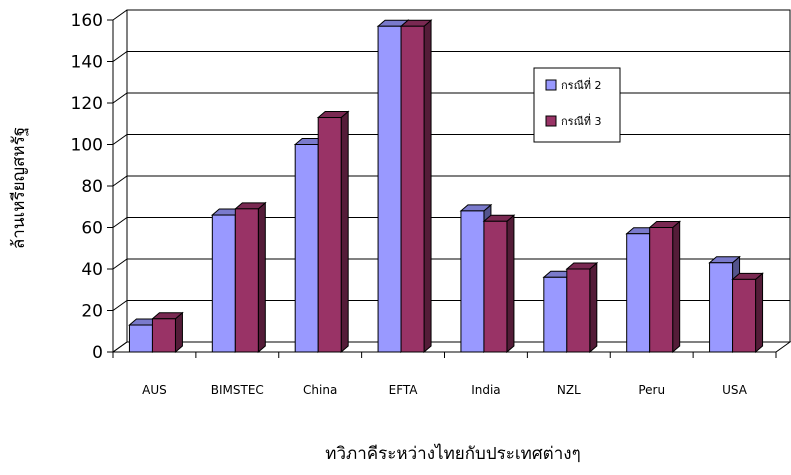 This screenshot has width=791, height=475. Describe the element at coordinates (485, 390) in the screenshot. I see `x-tick-label: India` at that location.